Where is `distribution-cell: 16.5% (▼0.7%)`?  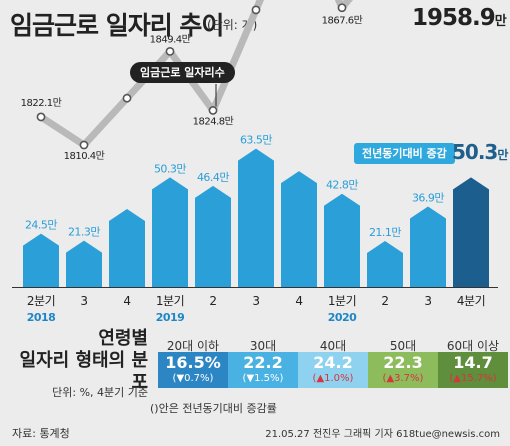 distribution-cell: 16.5% (▼0.7%) is located at coordinates (193, 370).